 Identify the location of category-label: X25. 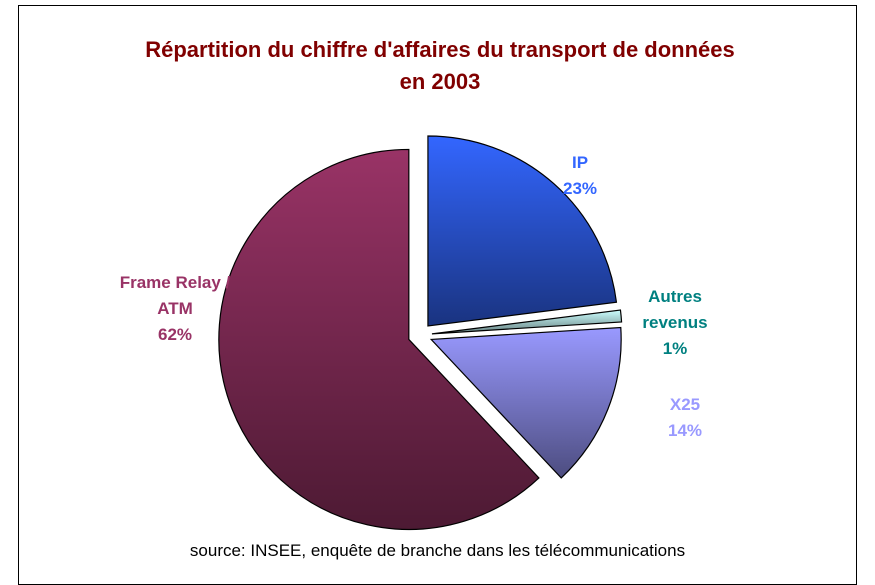
(685, 404).